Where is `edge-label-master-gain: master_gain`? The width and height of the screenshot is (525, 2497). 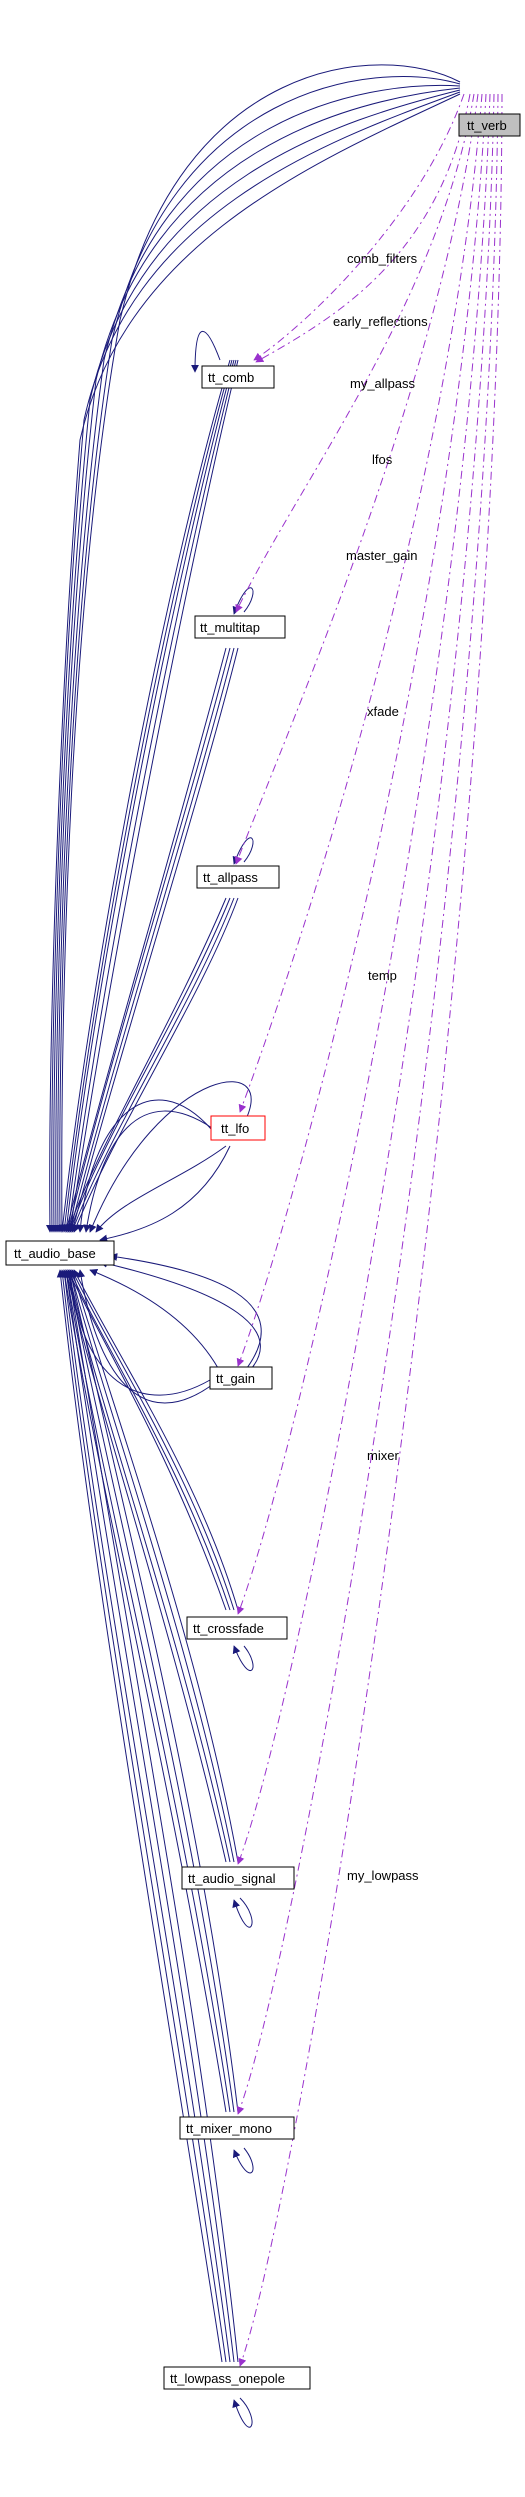
edge-label-master-gain: master_gain is located at coordinates (382, 555).